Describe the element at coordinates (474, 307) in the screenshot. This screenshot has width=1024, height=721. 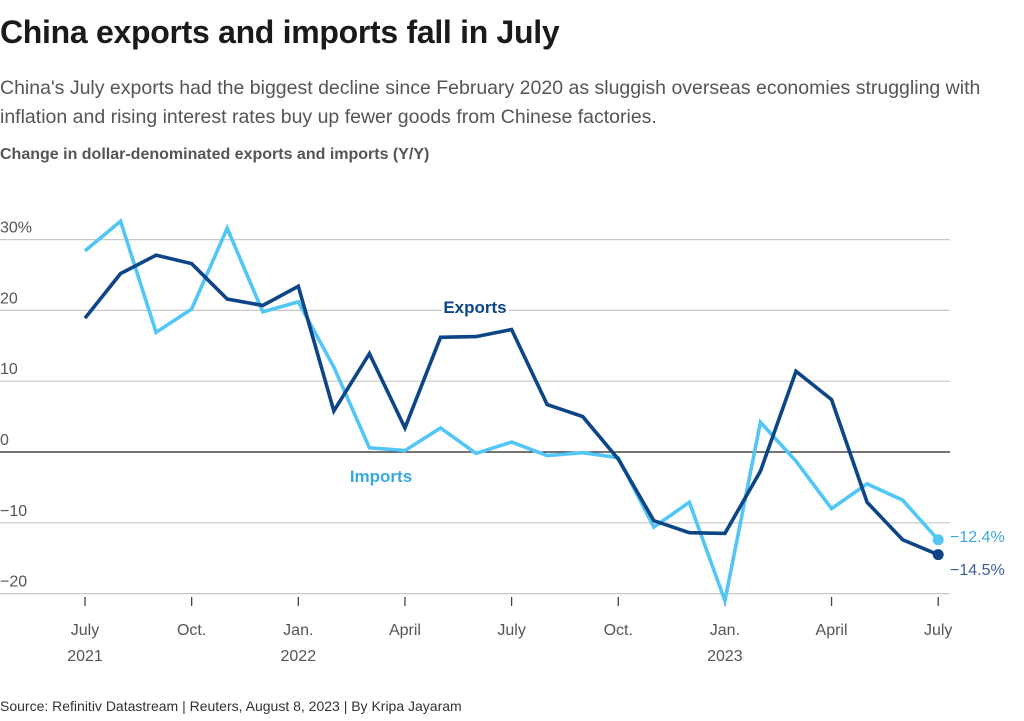
I see `series-label-exports: Exports` at that location.